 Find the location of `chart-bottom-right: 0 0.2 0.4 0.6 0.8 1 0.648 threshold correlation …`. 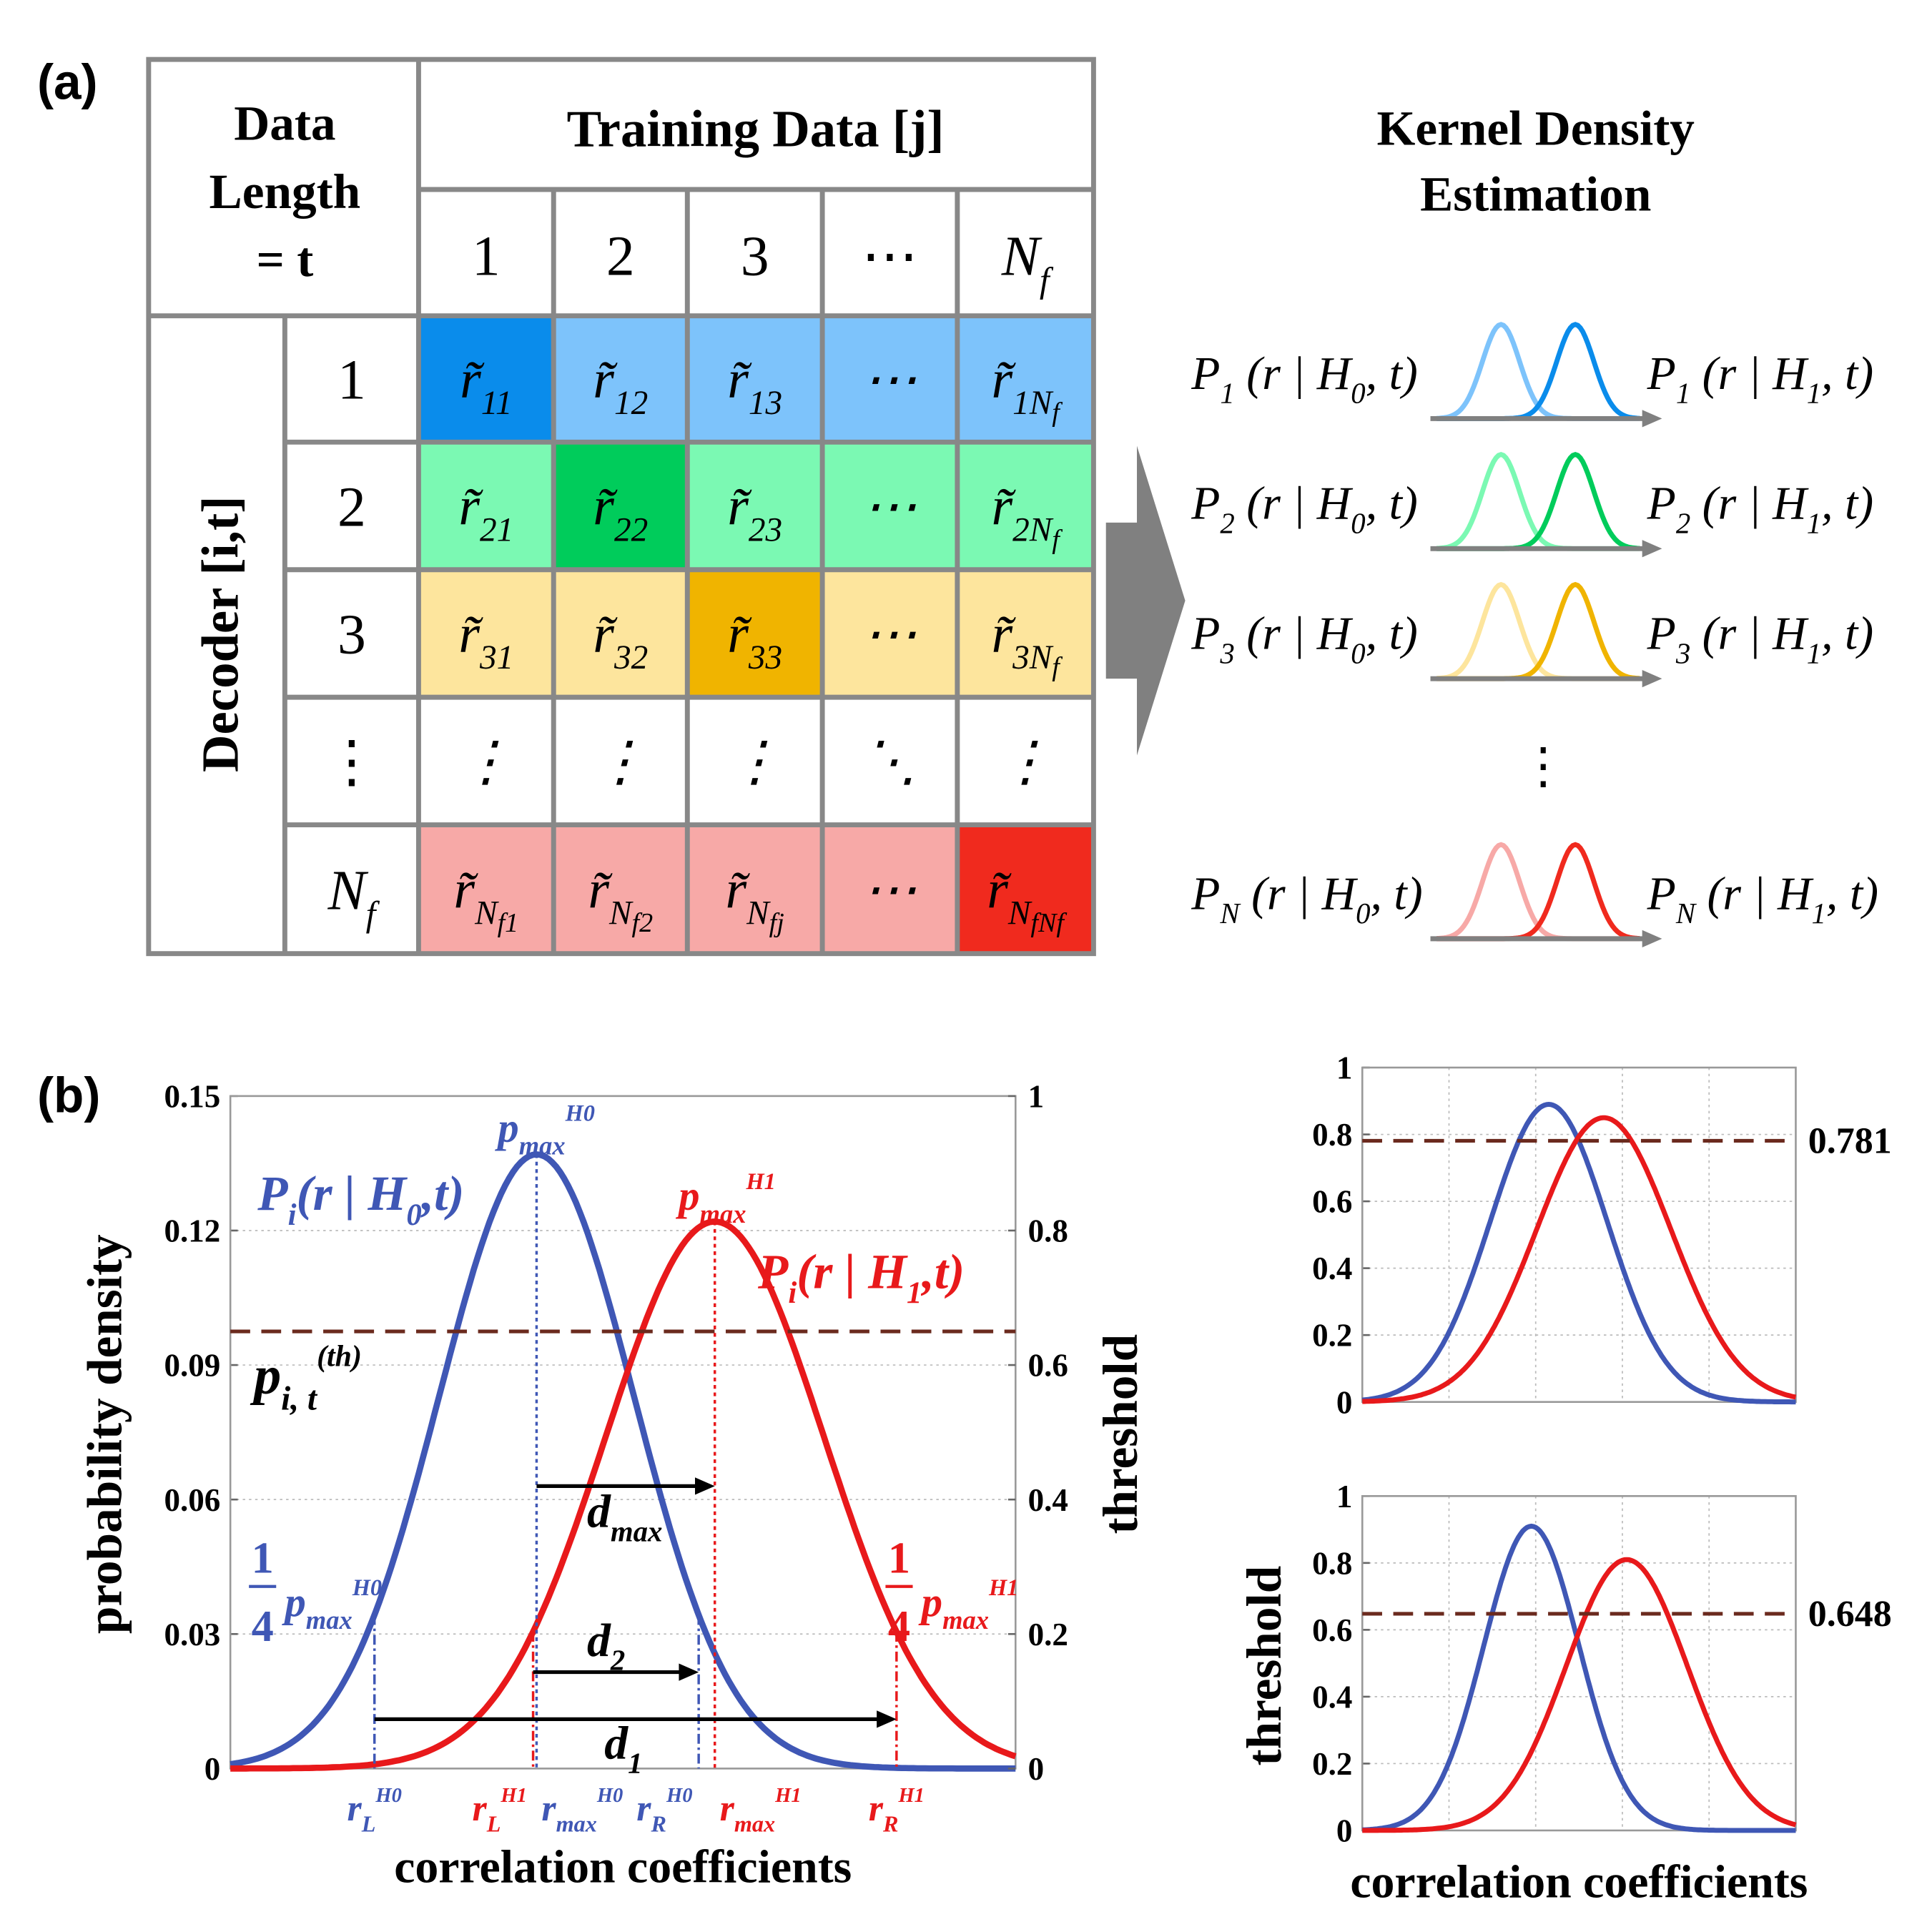

chart-bottom-right: 0 0.2 0.4 0.6 0.8 1 0.648 threshold correlation … is located at coordinates (1564, 1693).